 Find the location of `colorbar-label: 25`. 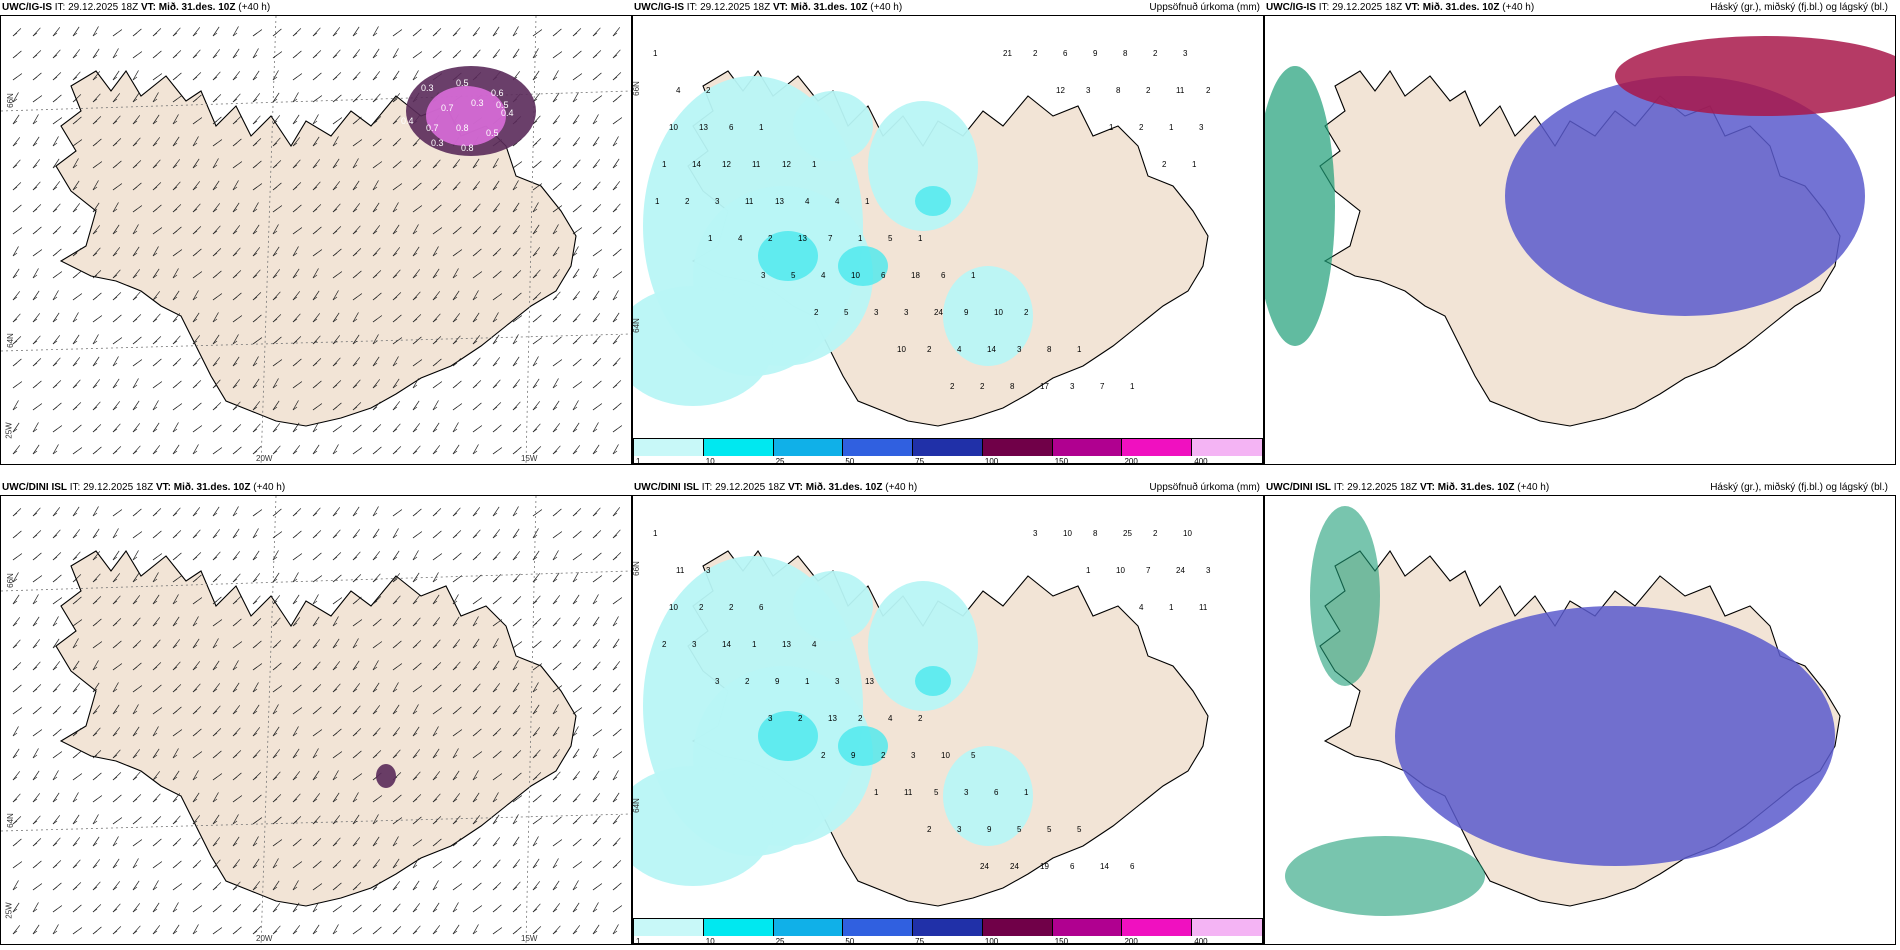

colorbar-label: 25 is located at coordinates (780, 941).